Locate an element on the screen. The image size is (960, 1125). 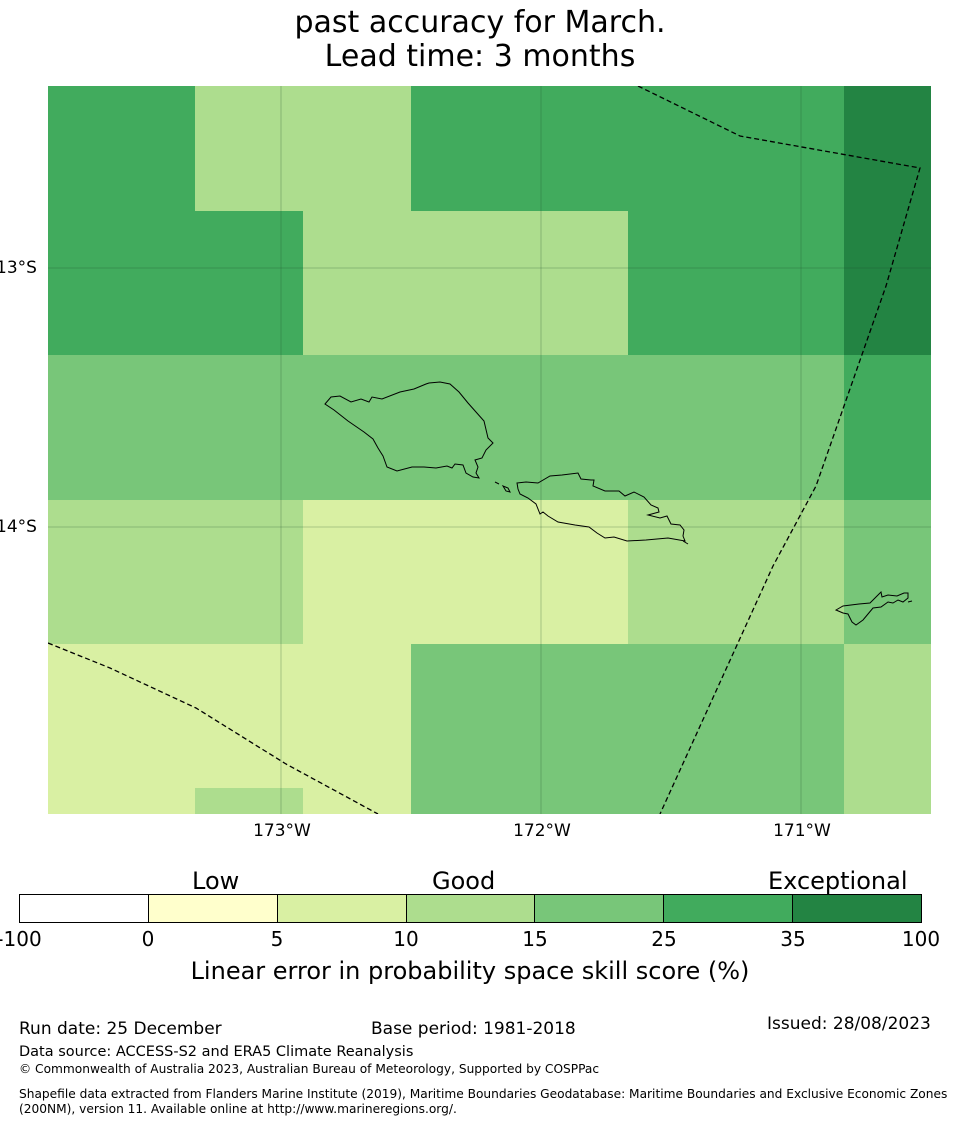
run-date-text: Run date: 25 December is located at coordinates (120, 1029).